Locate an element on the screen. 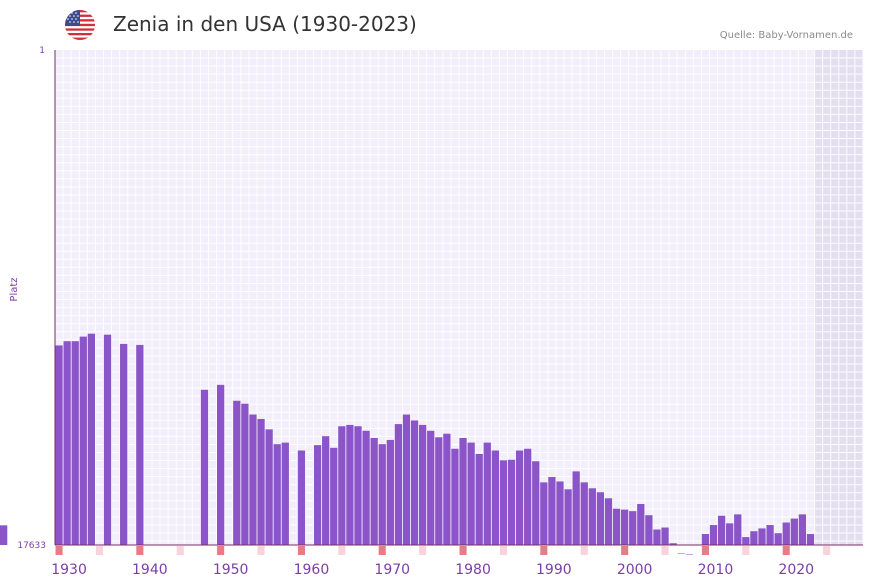  bar-2014 is located at coordinates (738, 529).